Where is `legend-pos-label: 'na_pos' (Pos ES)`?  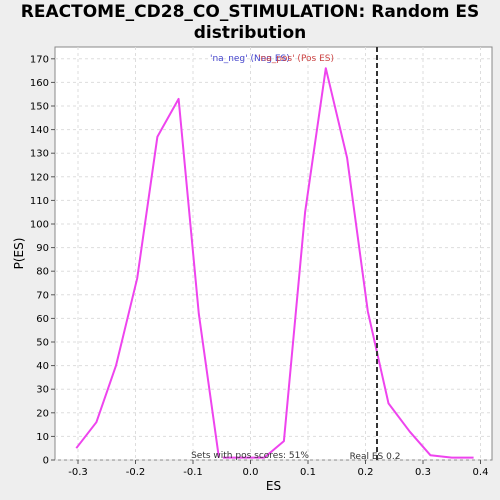
legend-pos-label: 'na_pos' (Pos ES) is located at coordinates (296, 59).